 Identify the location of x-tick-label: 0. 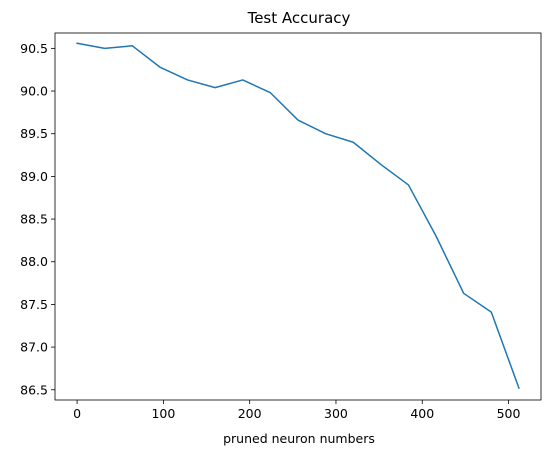
(77, 413).